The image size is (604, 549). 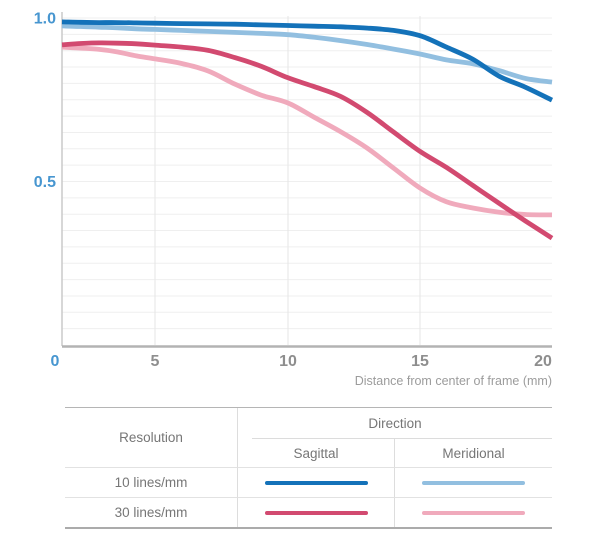 I want to click on resolution-30-label: 30 lines/mm, so click(x=151, y=512).